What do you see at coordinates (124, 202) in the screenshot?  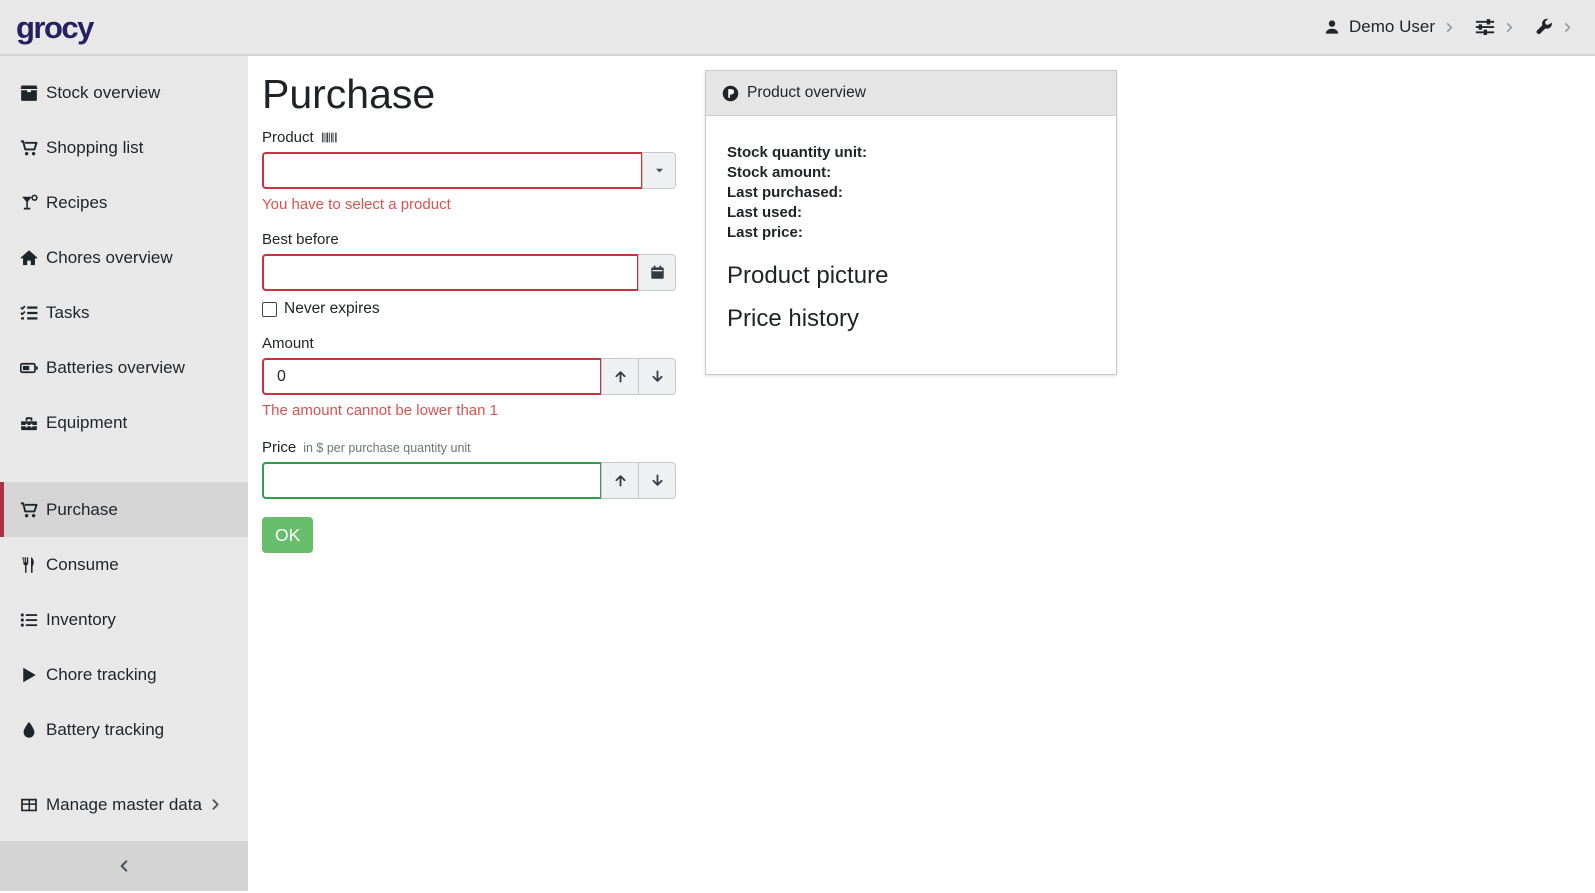 I see `sidebar-item-recipes: Recipes` at bounding box center [124, 202].